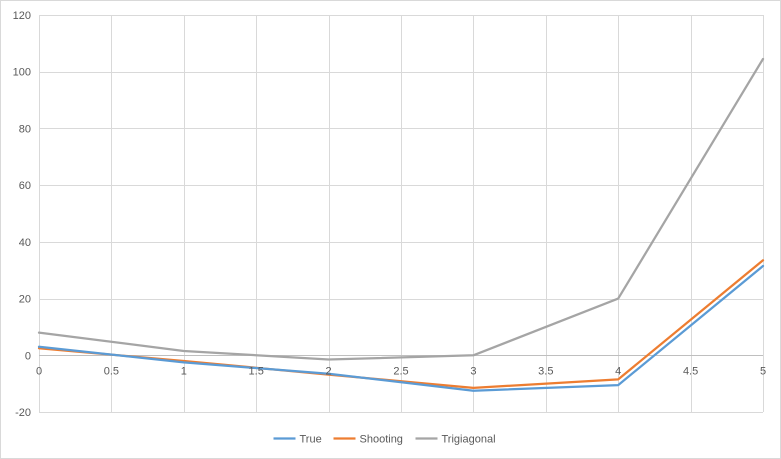 This screenshot has width=781, height=459. I want to click on legend-label: Shooting, so click(381, 440).